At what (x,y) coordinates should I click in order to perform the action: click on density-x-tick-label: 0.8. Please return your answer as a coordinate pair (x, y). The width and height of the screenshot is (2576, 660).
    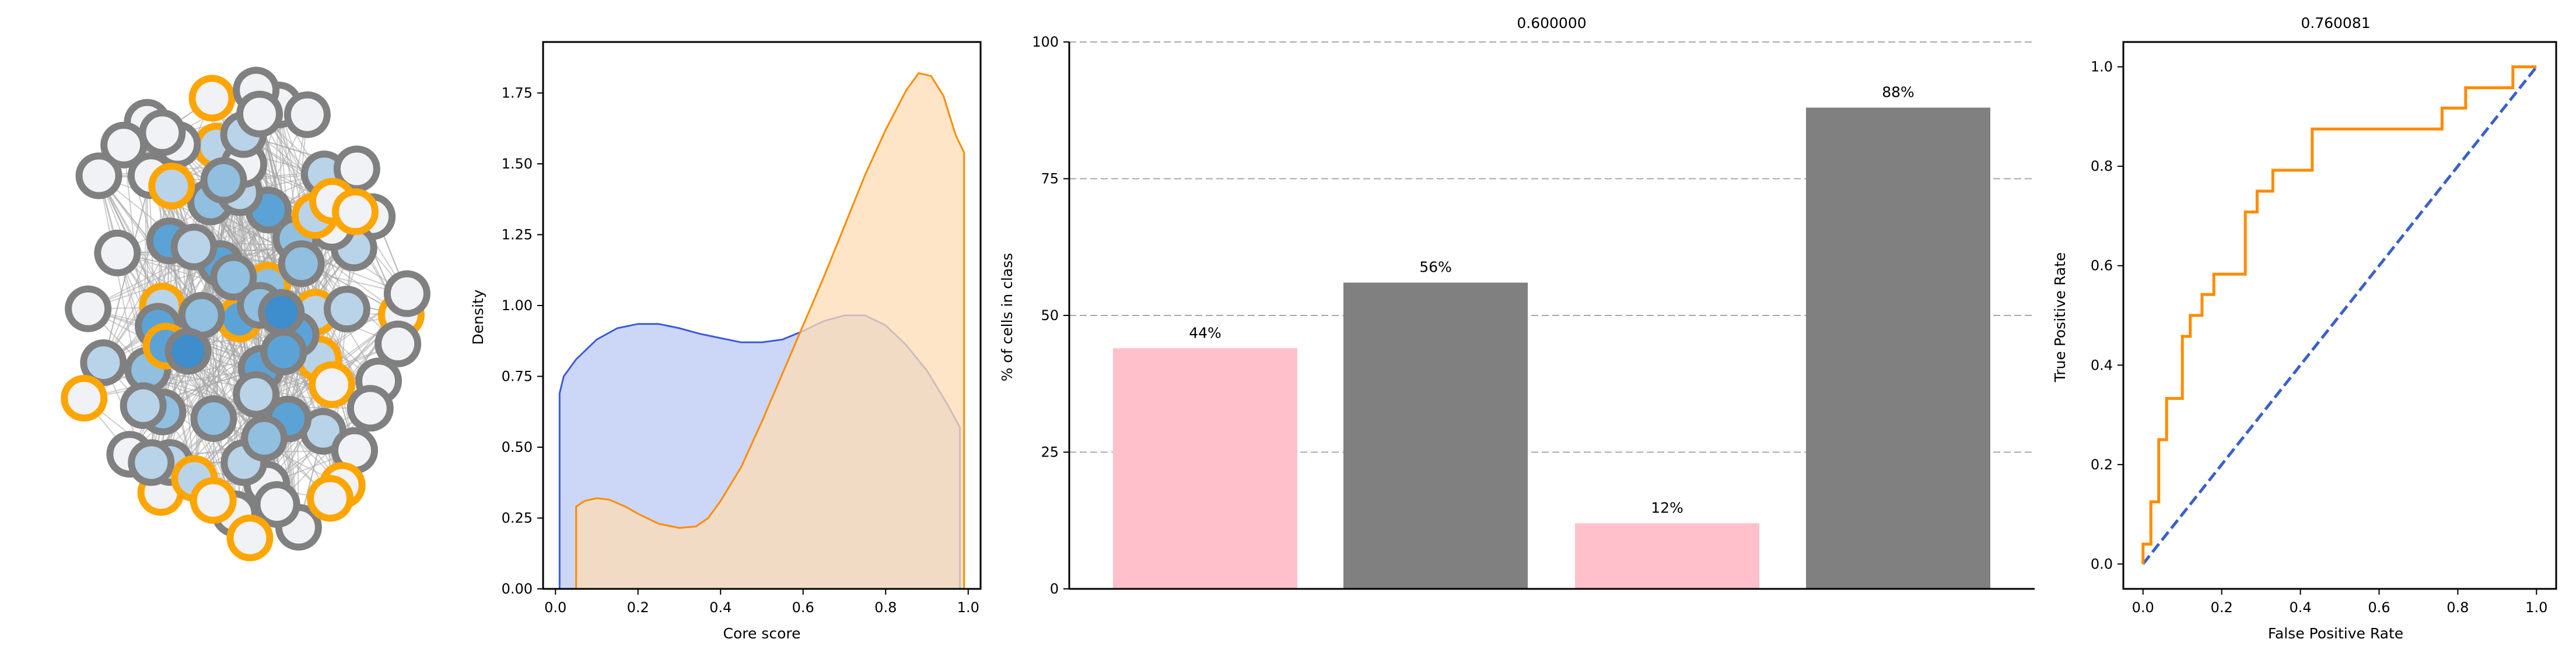
    Looking at the image, I should click on (885, 608).